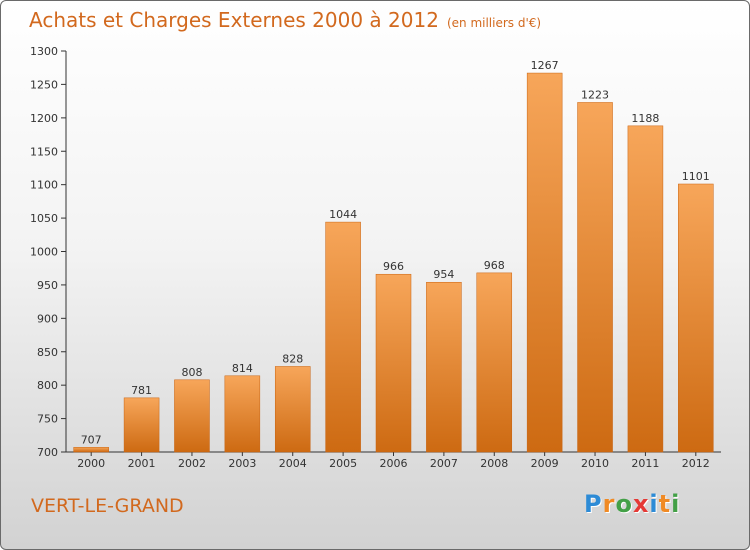  I want to click on y-tick-label: 800, so click(47, 385).